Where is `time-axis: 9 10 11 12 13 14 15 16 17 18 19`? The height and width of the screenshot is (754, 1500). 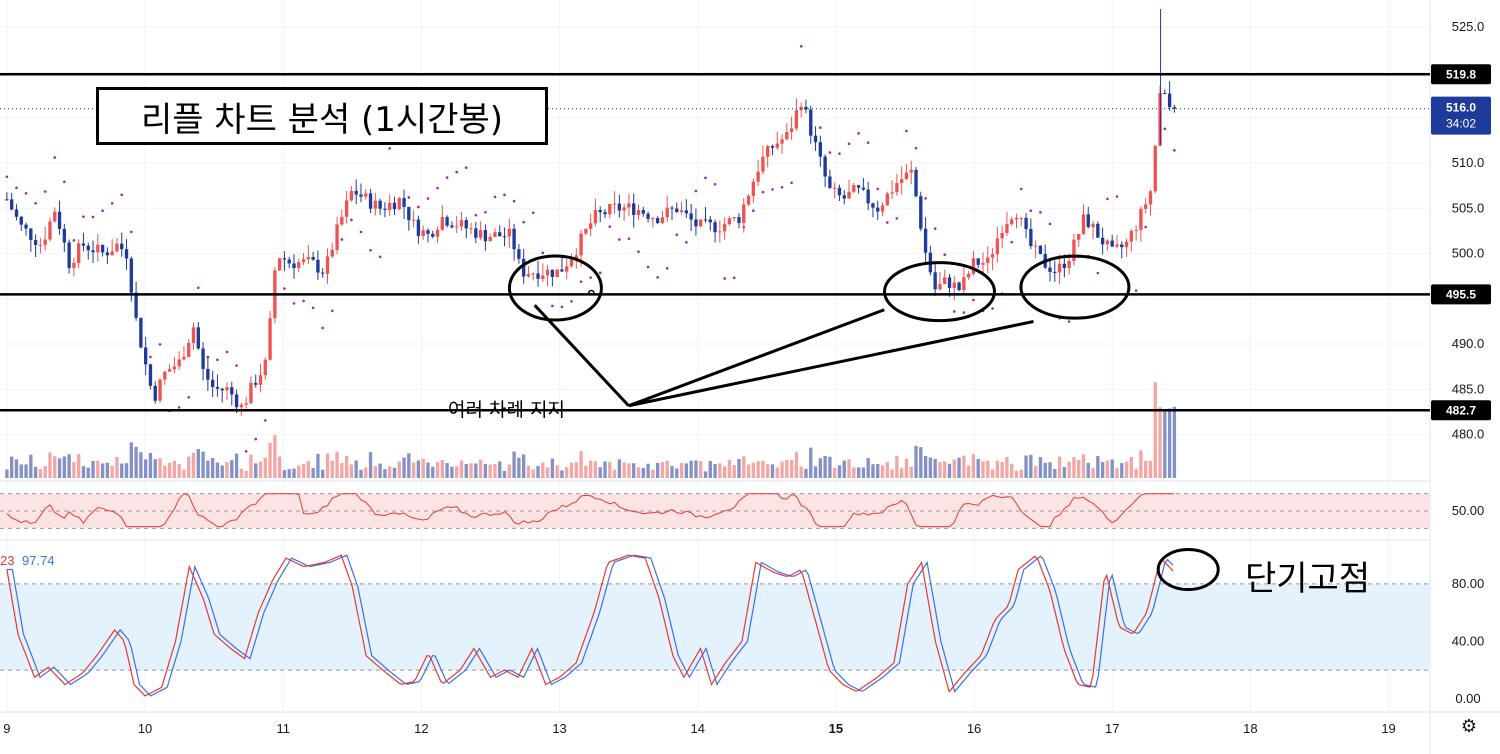 time-axis: 9 10 11 12 13 14 15 16 17 18 19 is located at coordinates (699, 728).